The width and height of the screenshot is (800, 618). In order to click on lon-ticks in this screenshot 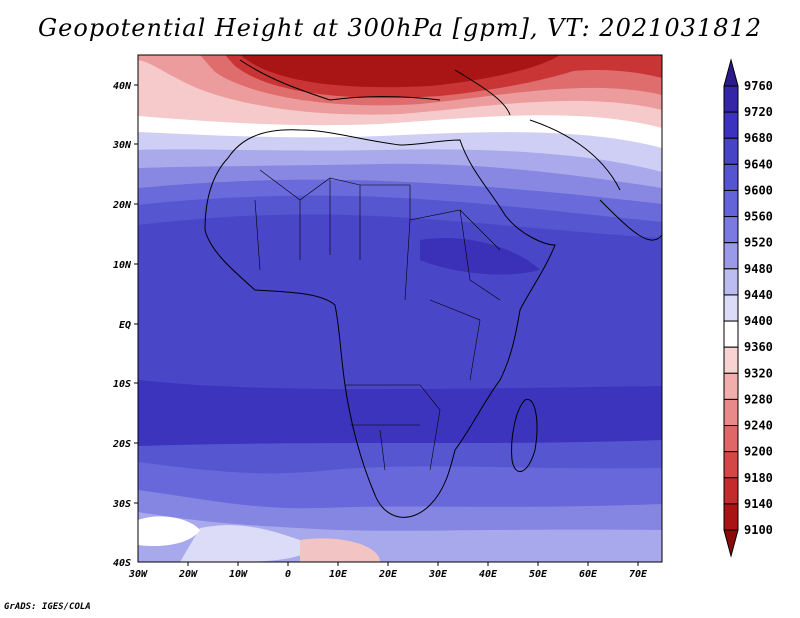, I will do `click(413, 564)`.